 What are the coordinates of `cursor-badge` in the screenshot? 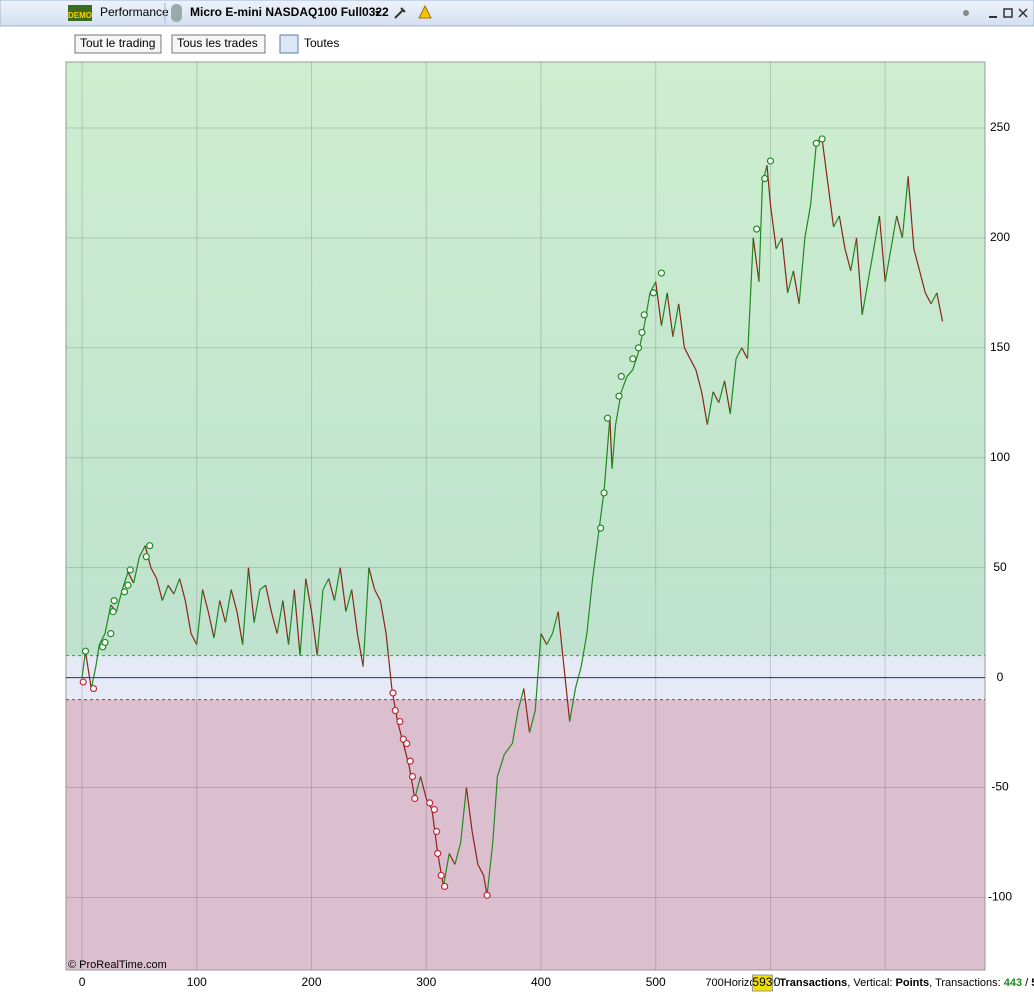 It's located at (762, 983).